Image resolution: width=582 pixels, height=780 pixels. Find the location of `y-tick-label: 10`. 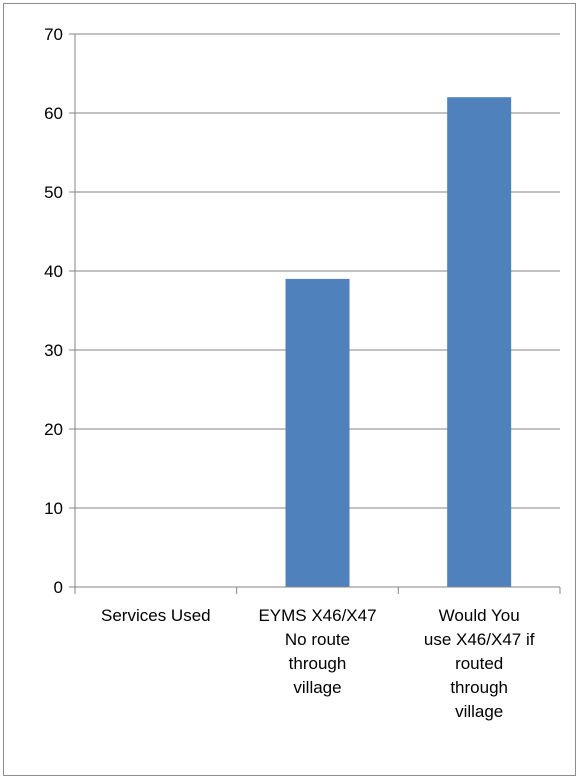

y-tick-label: 10 is located at coordinates (53, 508).